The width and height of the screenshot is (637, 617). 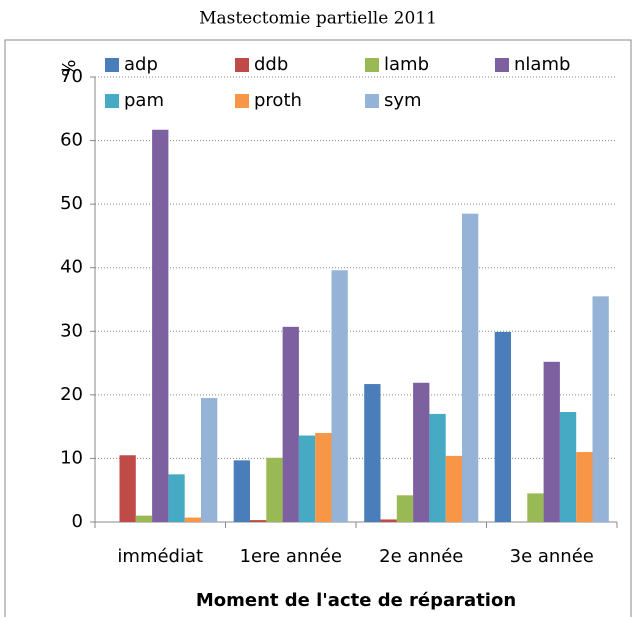 What do you see at coordinates (291, 556) in the screenshot?
I see `x-tick-label: 1ere année` at bounding box center [291, 556].